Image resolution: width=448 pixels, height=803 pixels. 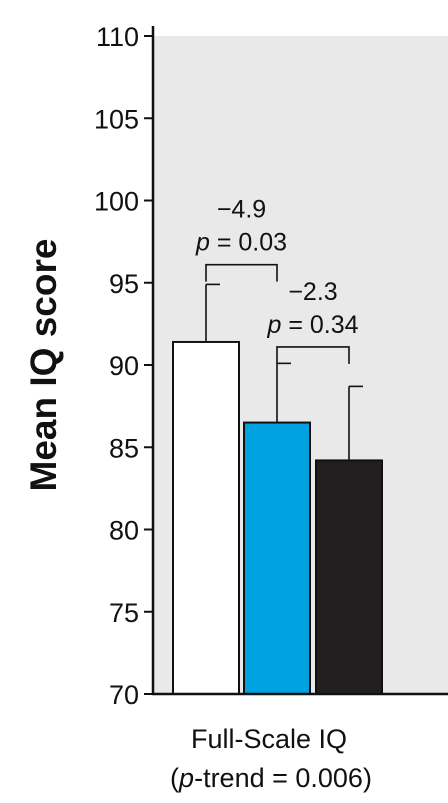 I want to click on y-tick-label: 90, so click(x=124, y=366).